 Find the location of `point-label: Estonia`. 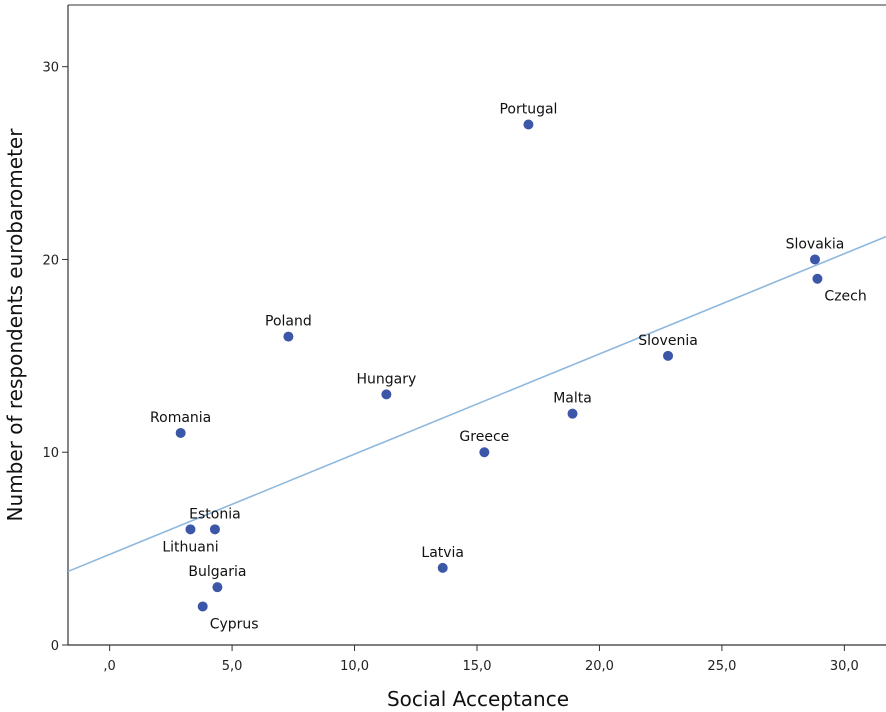

point-label: Estonia is located at coordinates (215, 514).